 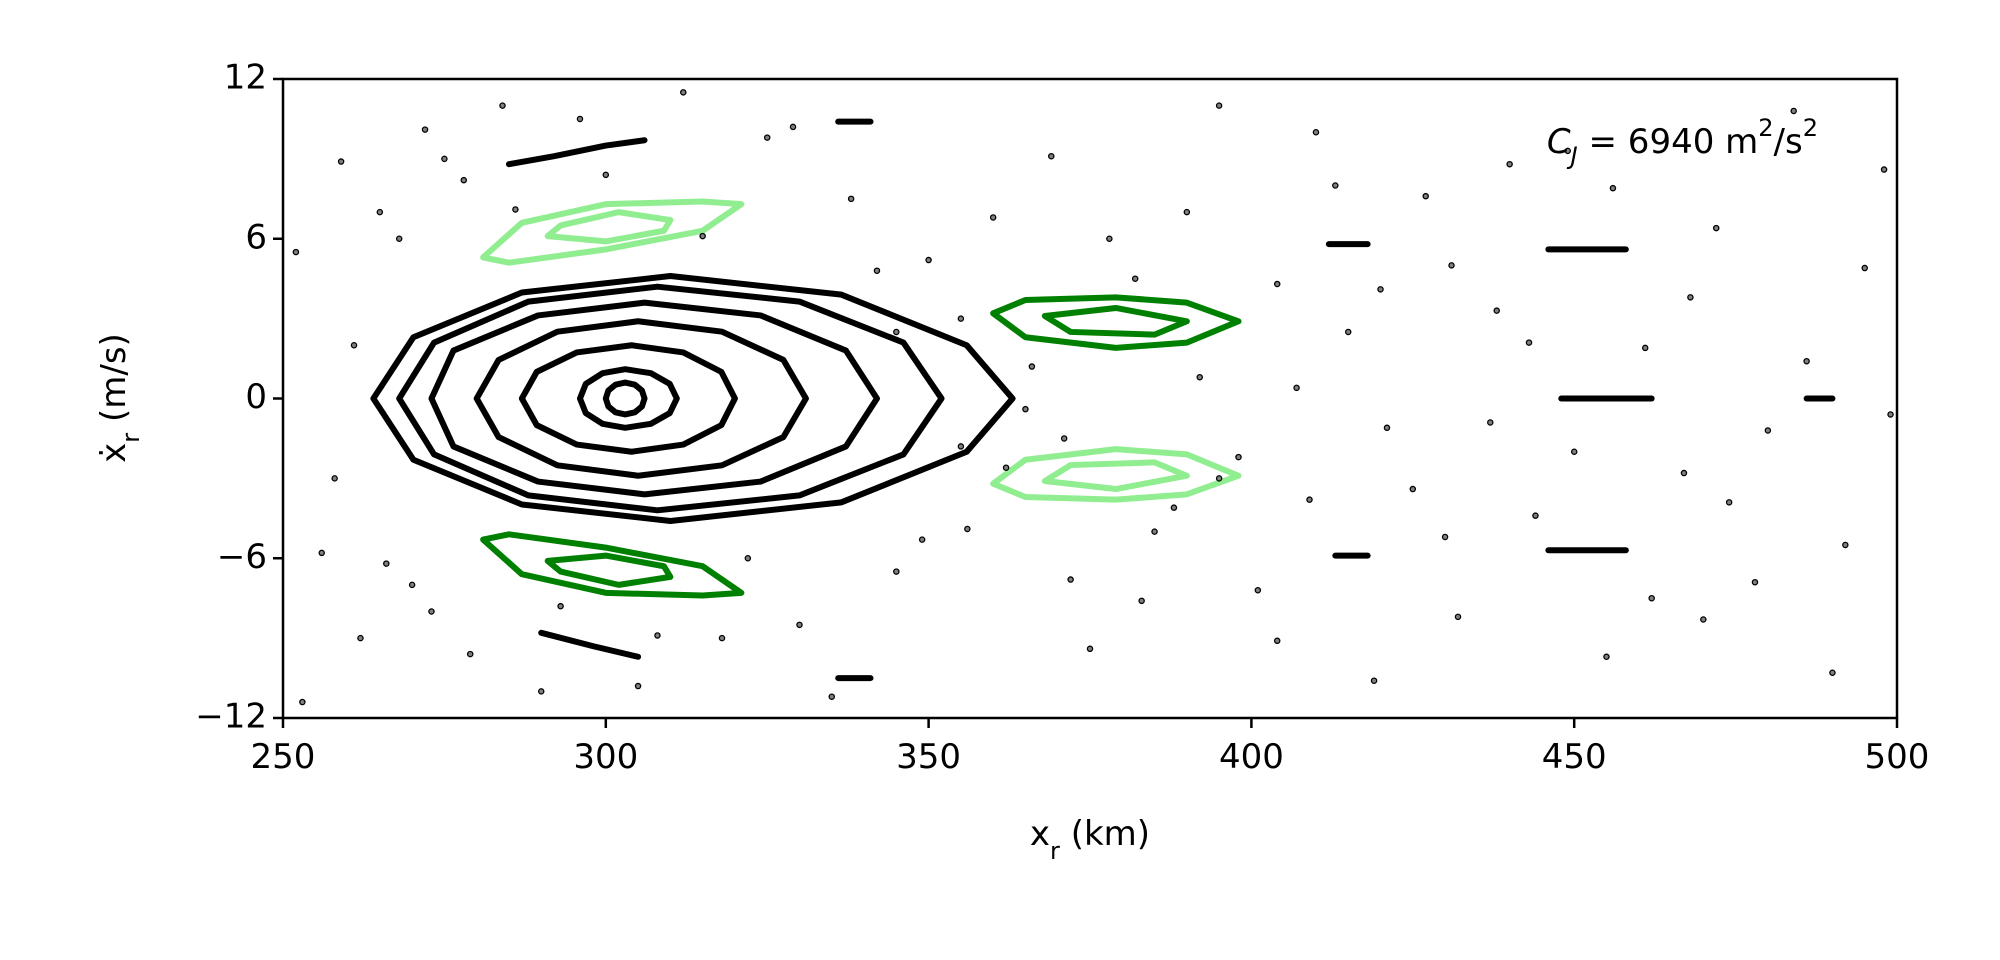 What do you see at coordinates (231, 717) in the screenshot?
I see `y-tick-label: −12` at bounding box center [231, 717].